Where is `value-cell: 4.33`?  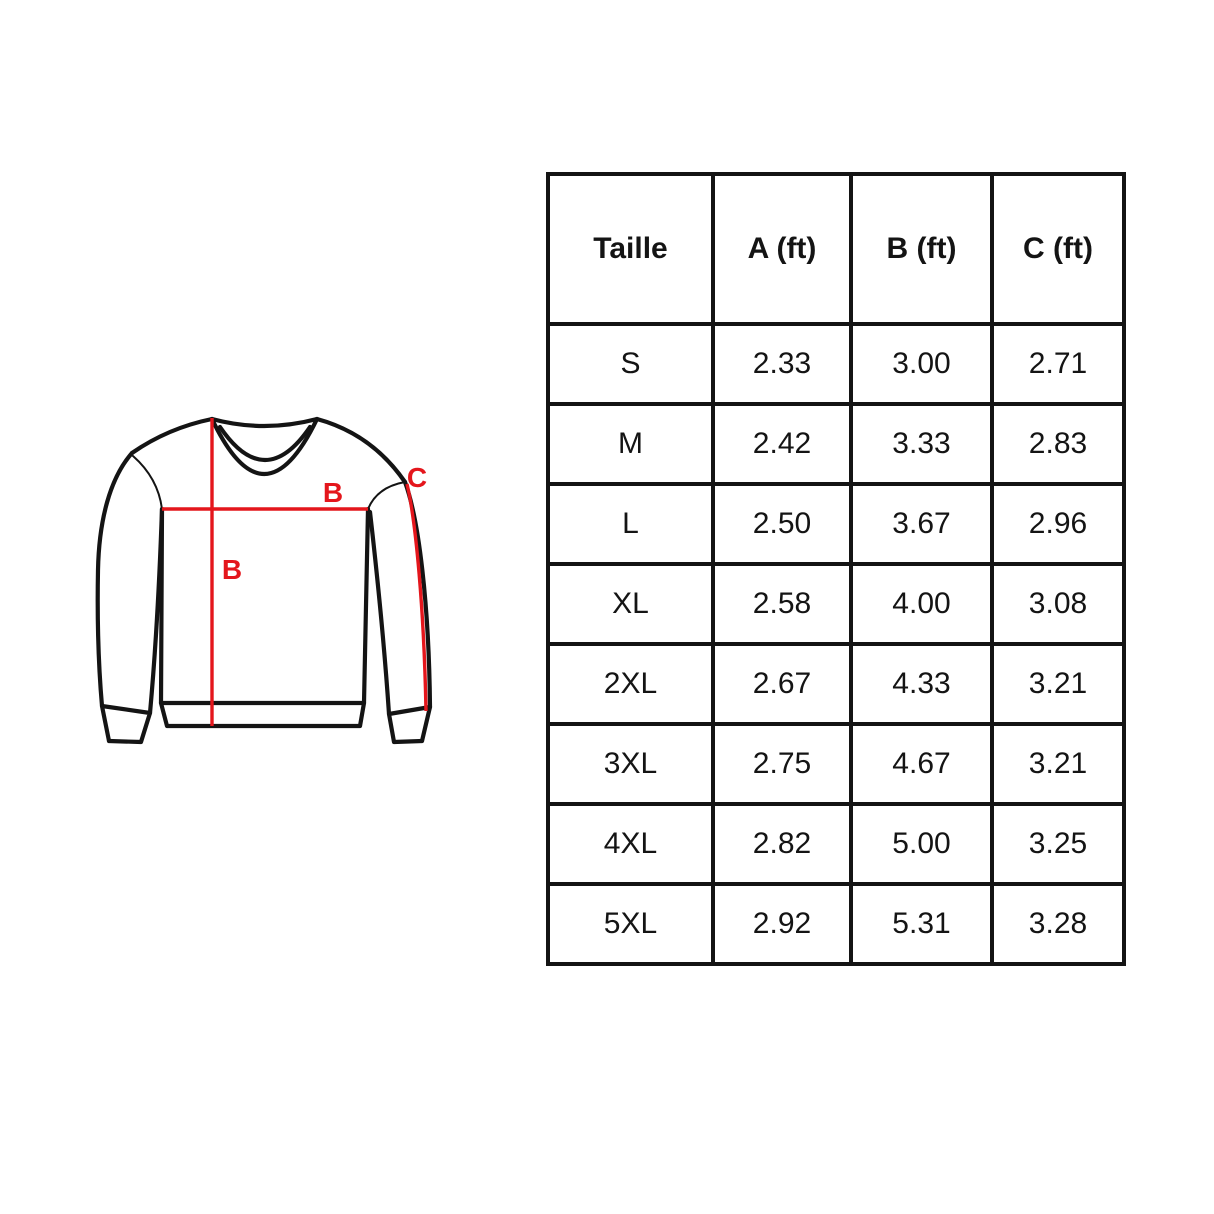
value-cell: 4.33 is located at coordinates (921, 684).